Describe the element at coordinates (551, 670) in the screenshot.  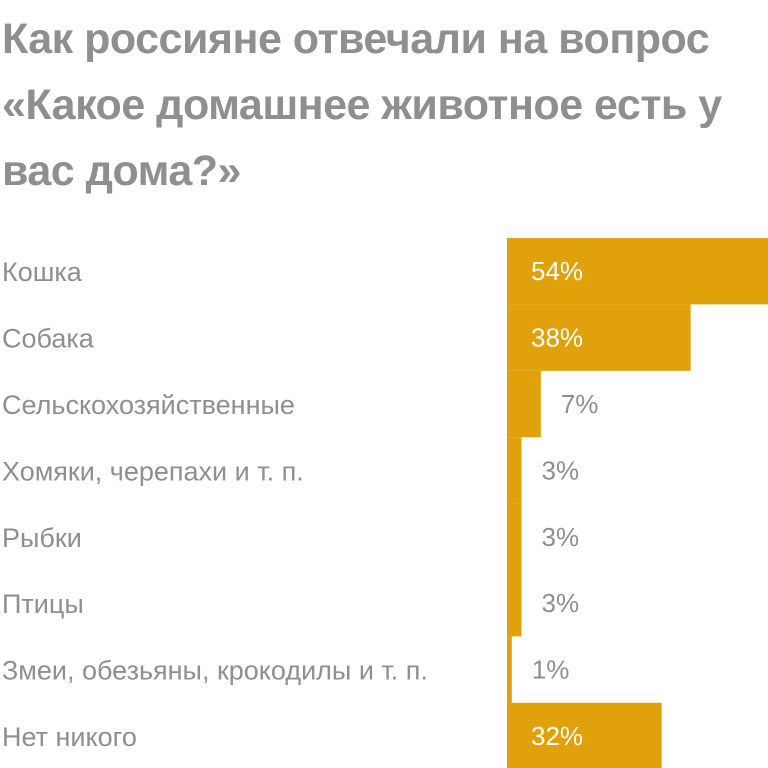
I see `value-label-6: 1%` at that location.